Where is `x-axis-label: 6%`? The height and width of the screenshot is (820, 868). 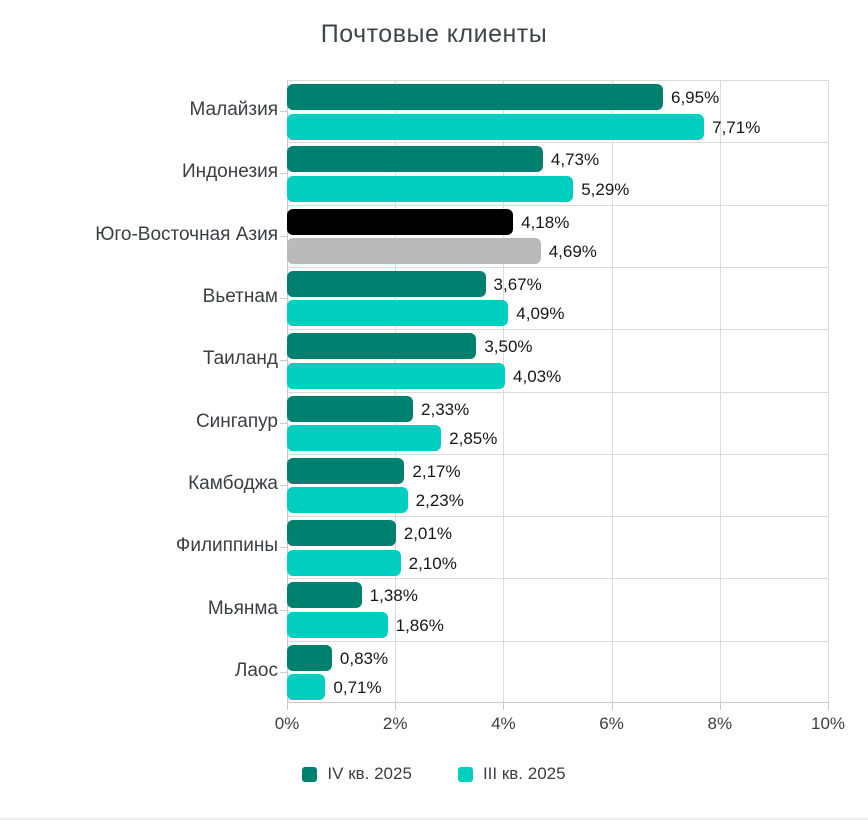
x-axis-label: 6% is located at coordinates (611, 723).